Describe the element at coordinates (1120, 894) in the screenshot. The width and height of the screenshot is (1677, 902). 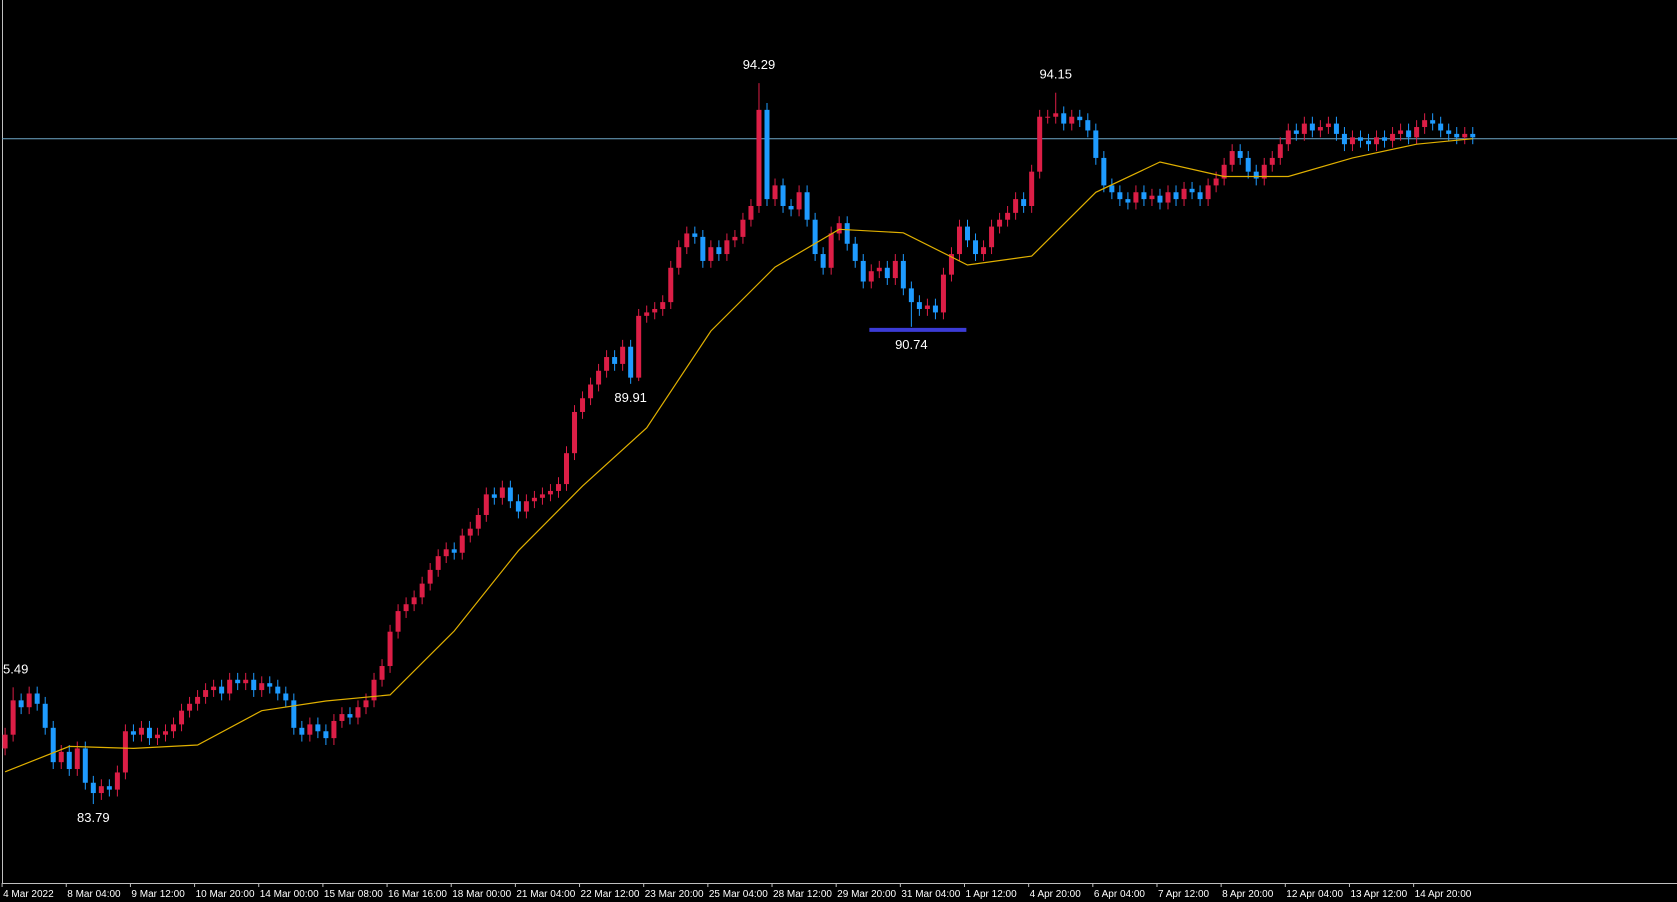
I see `x-tick-label: 6 Apr 04:00` at that location.